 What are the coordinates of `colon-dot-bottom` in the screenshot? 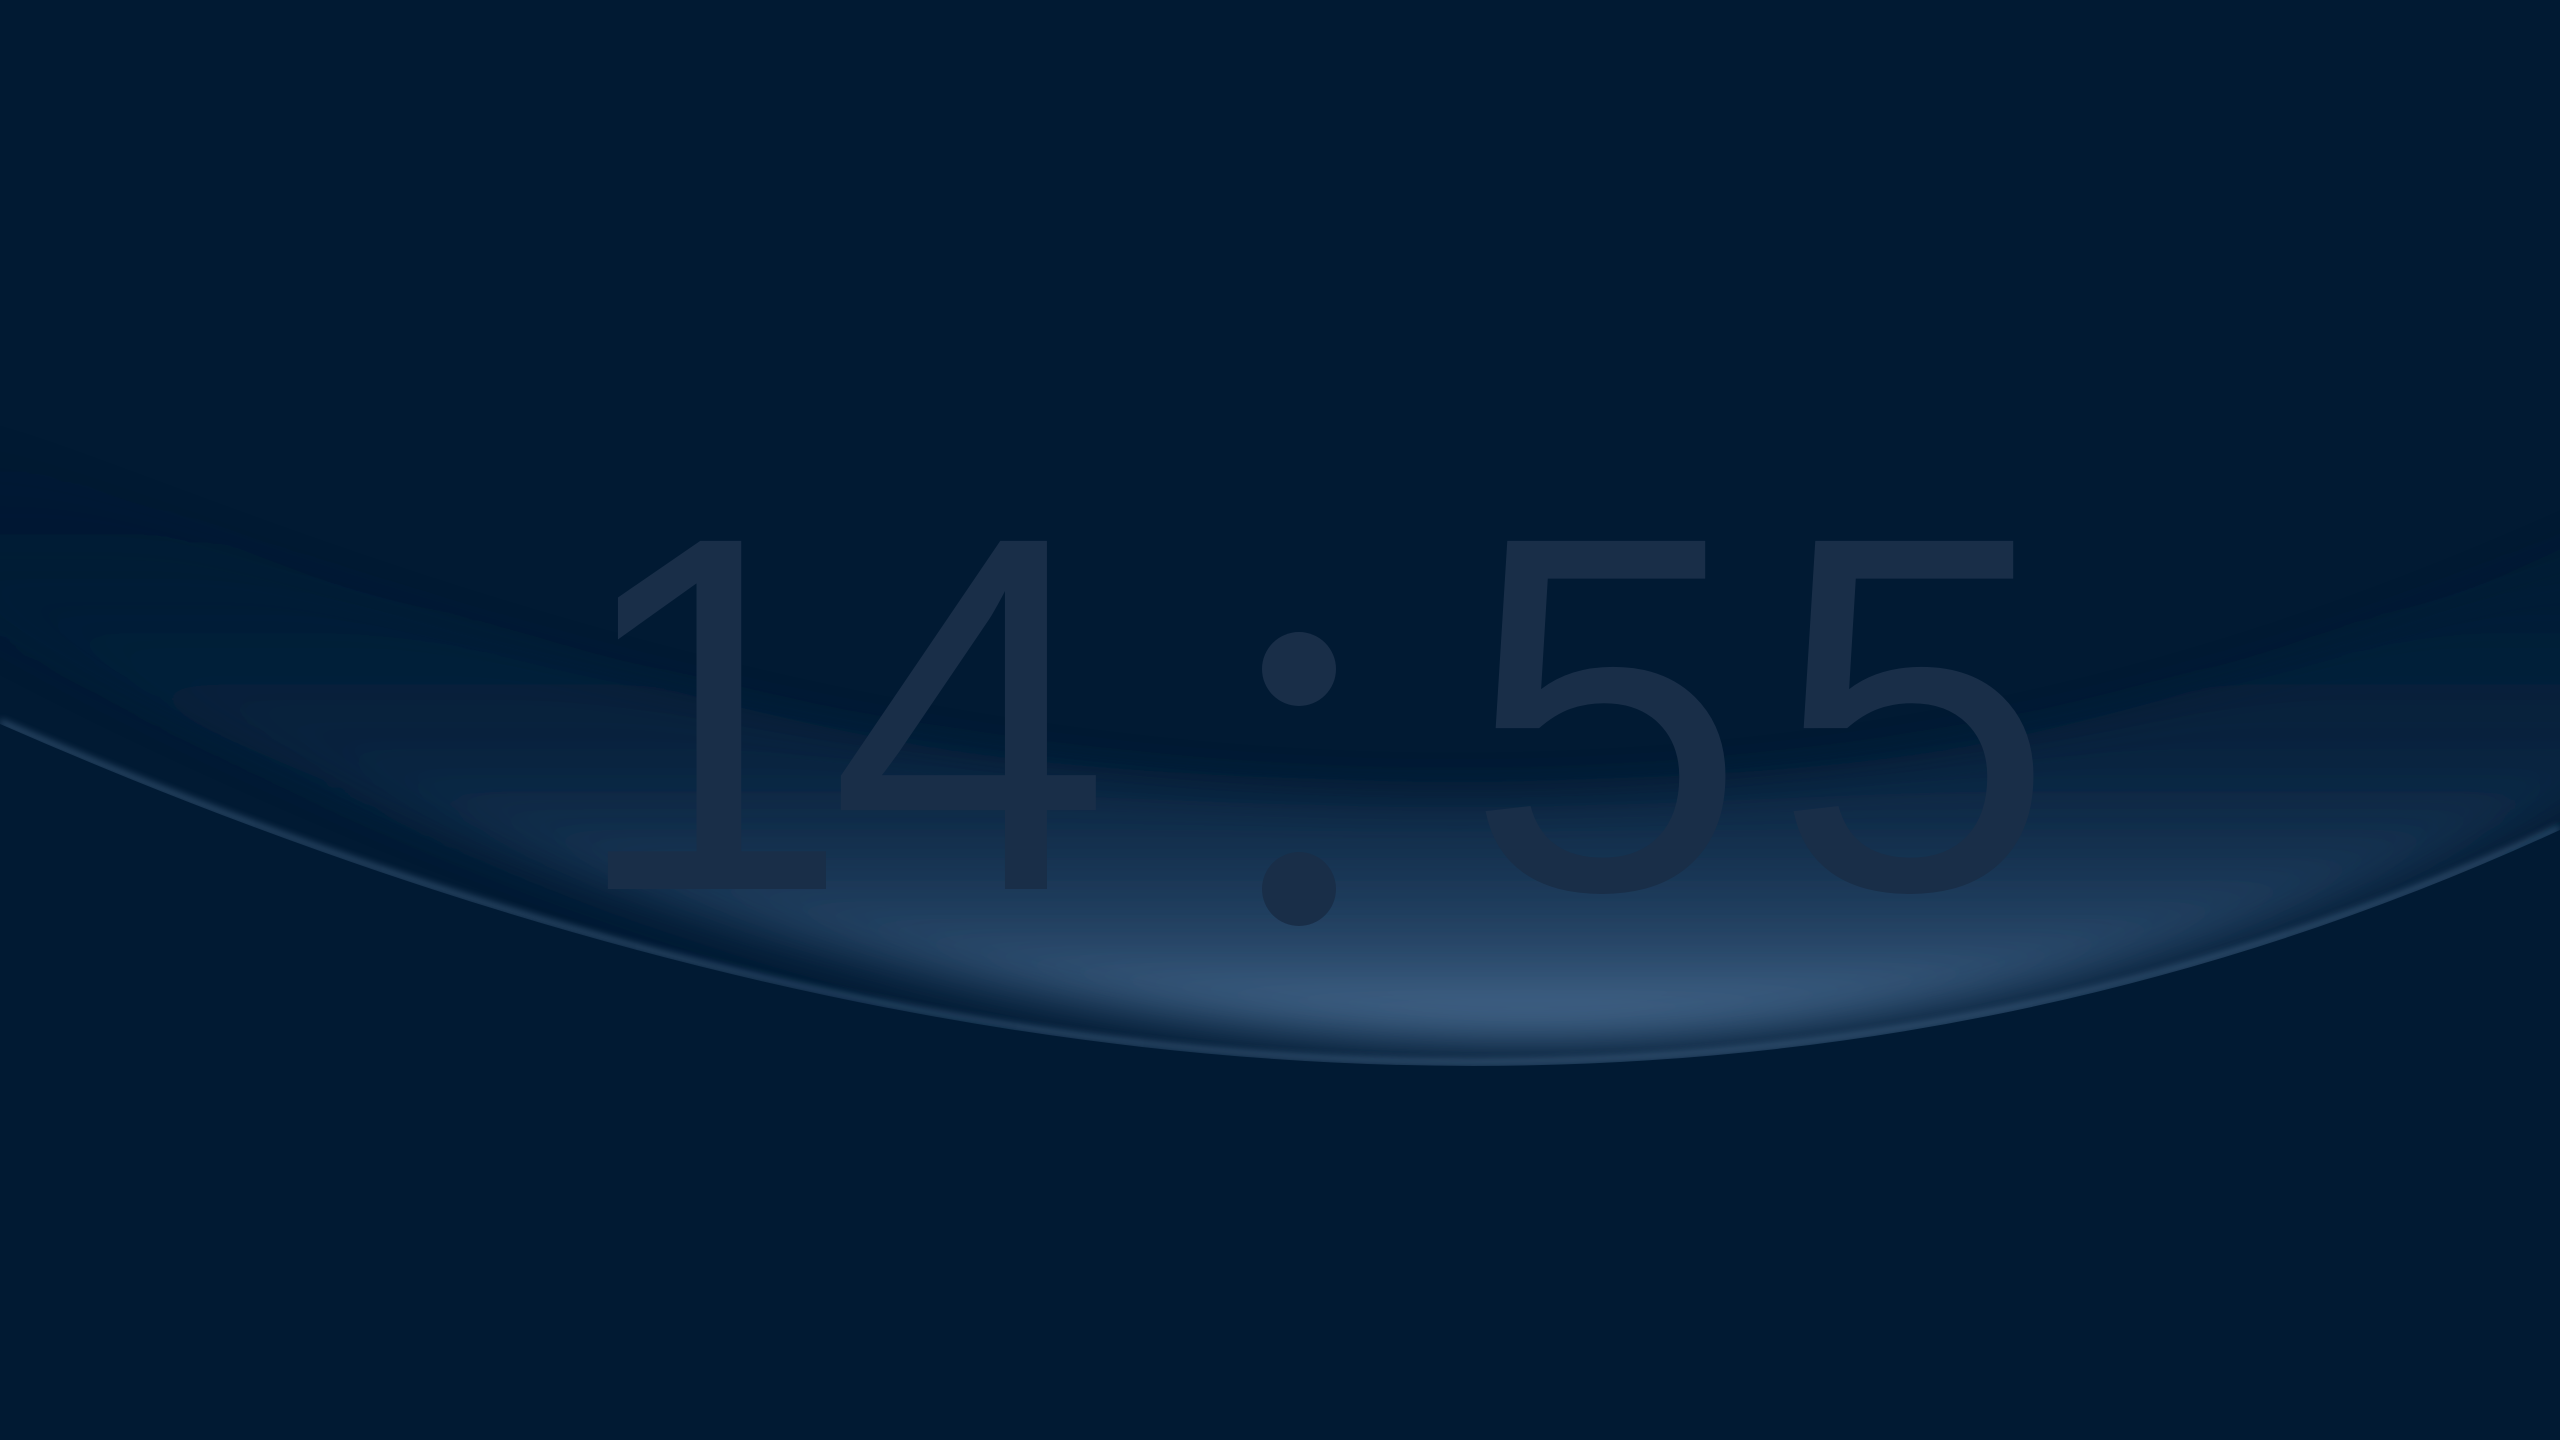 It's located at (1299, 889).